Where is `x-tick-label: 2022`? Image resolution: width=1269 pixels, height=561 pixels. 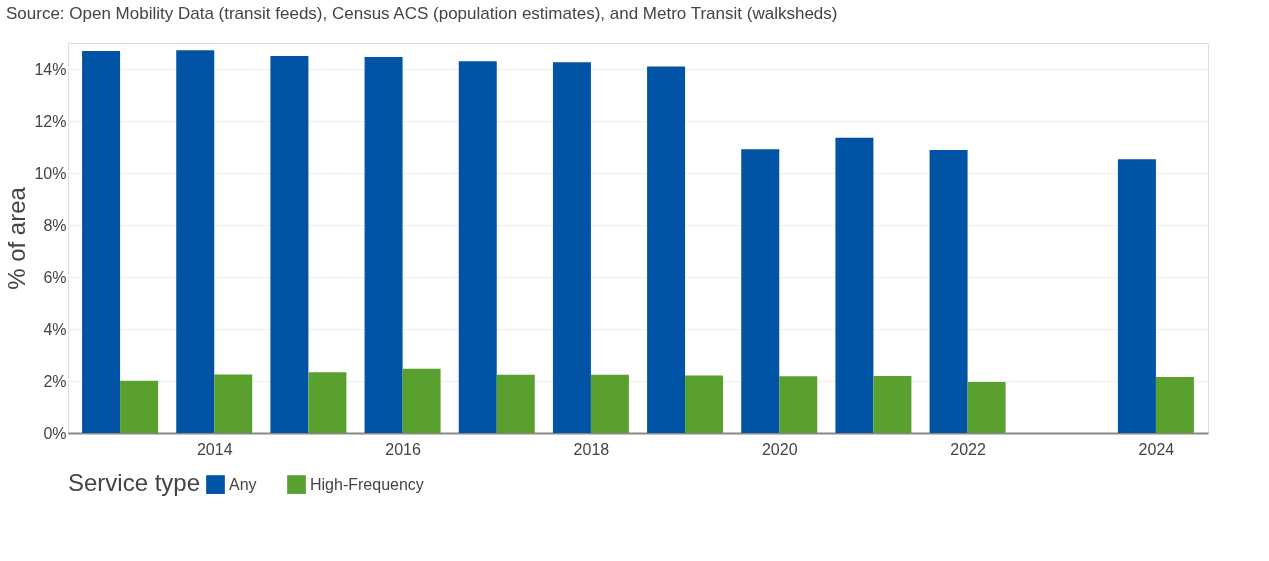
x-tick-label: 2022 is located at coordinates (968, 449).